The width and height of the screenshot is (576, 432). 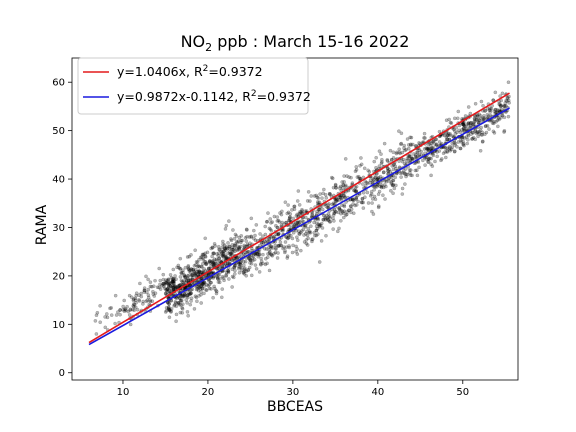 I want to click on scatter-point-1918, so click(x=481, y=134).